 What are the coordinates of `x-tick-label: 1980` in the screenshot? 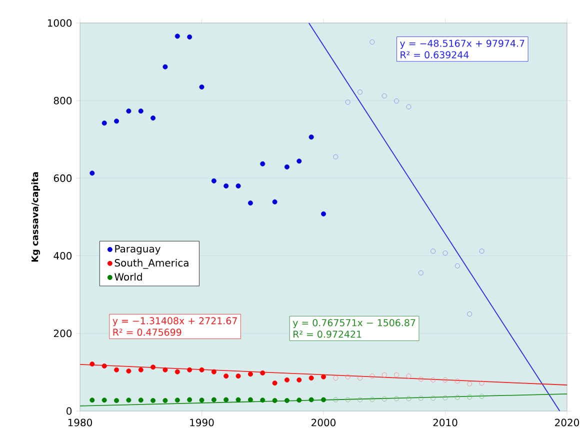 It's located at (80, 422).